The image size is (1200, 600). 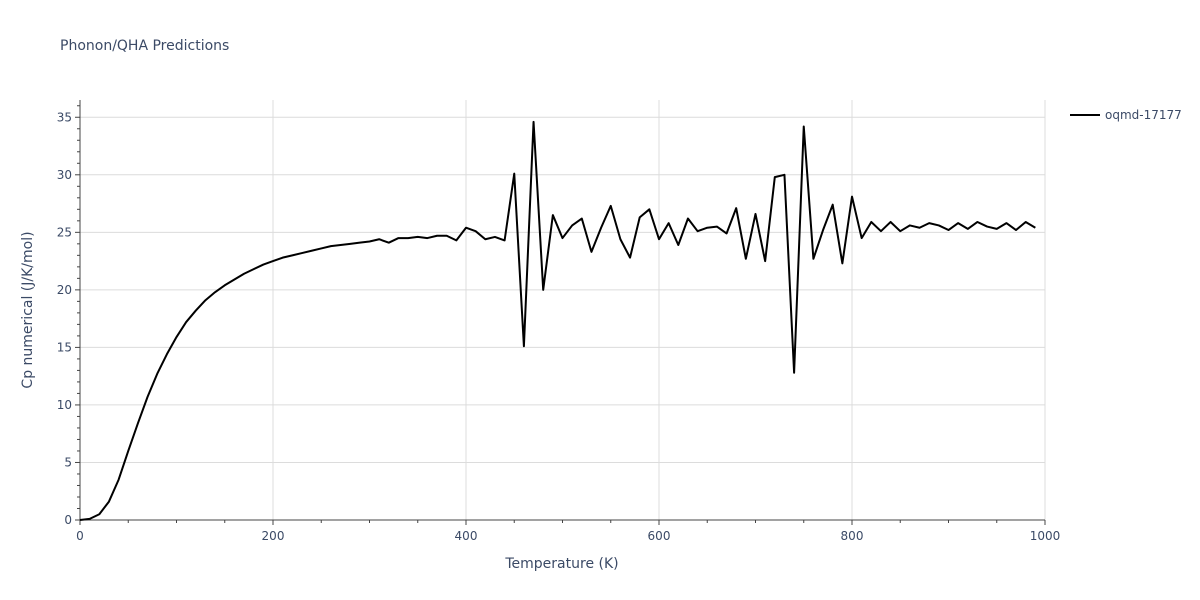 What do you see at coordinates (852, 536) in the screenshot?
I see `x-tick-label: 800` at bounding box center [852, 536].